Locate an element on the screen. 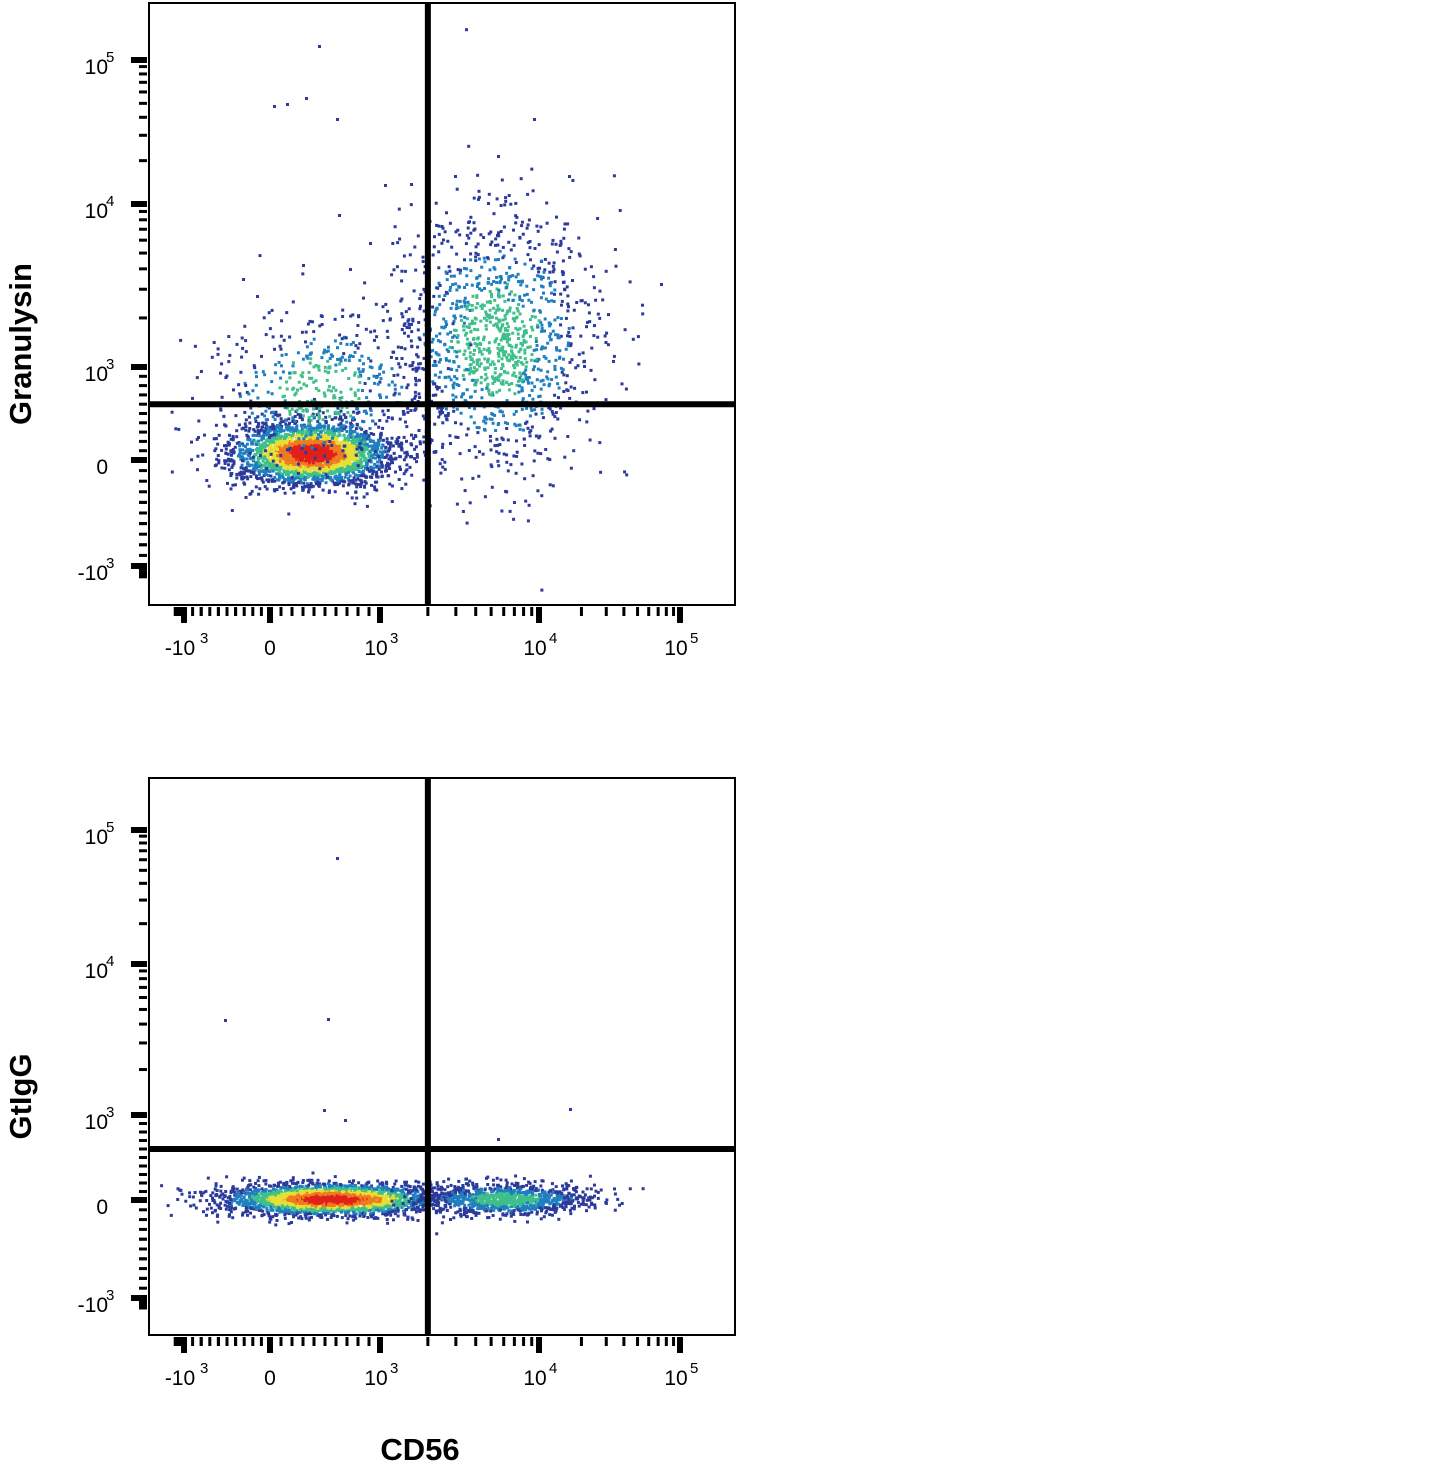 The image size is (1430, 1472). y-minor-tick is located at coordinates (143, 220).